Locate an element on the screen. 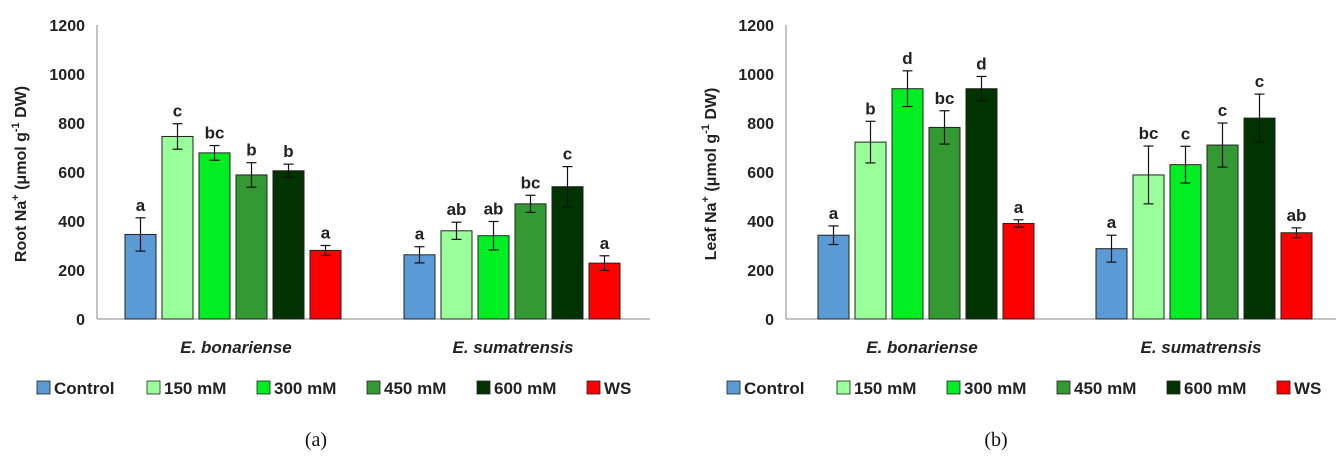 This screenshot has width=1343, height=457. panel-label: (a) is located at coordinates (316, 440).